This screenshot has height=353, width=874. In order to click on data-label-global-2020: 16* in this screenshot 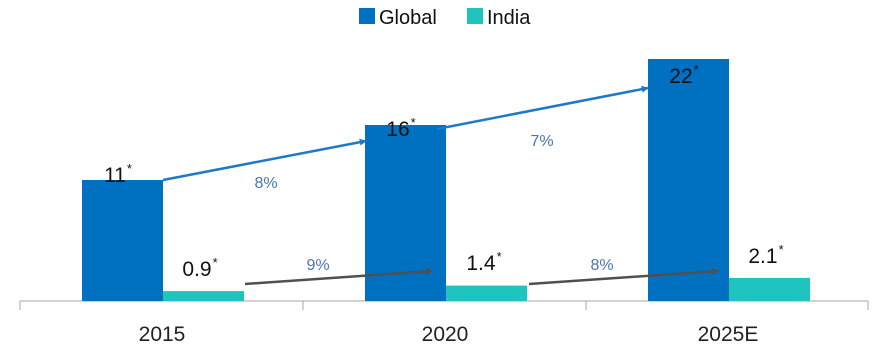, I will do `click(400, 128)`.